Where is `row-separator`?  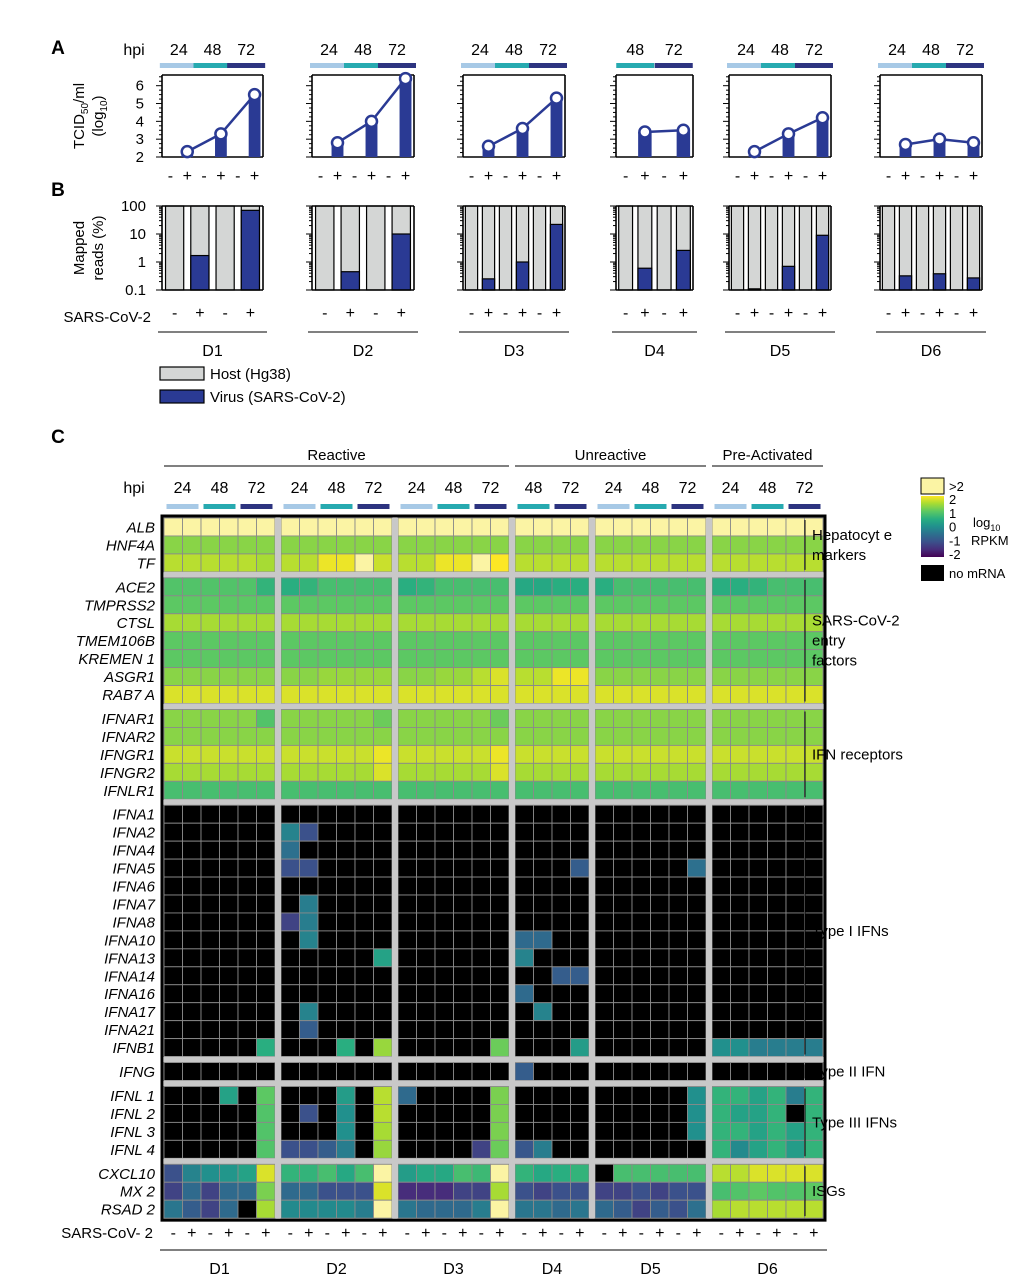
row-separator is located at coordinates (493, 1059).